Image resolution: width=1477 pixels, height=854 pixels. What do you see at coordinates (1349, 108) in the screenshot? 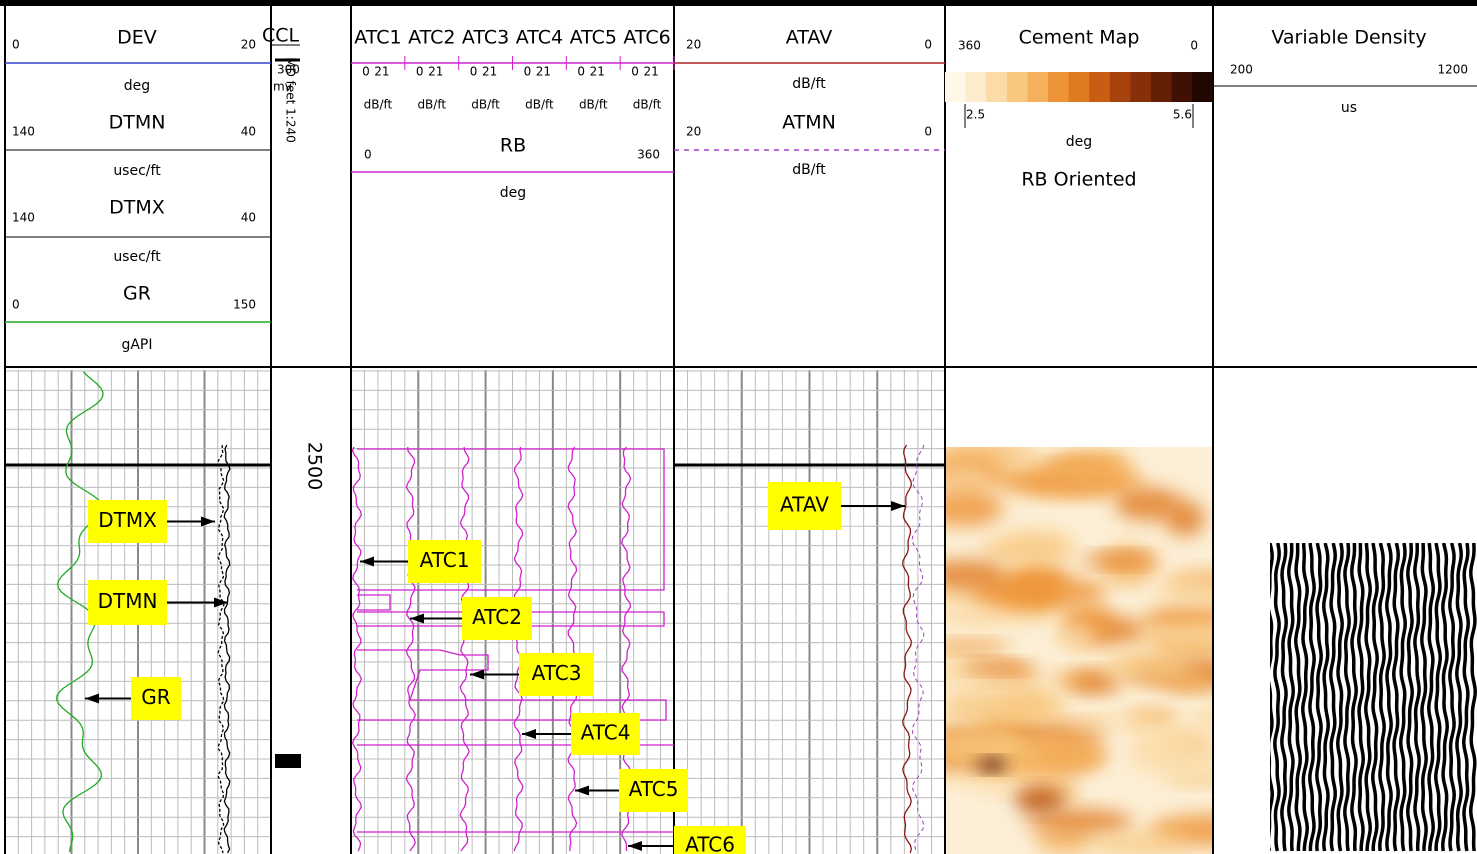
I see `label: us` at bounding box center [1349, 108].